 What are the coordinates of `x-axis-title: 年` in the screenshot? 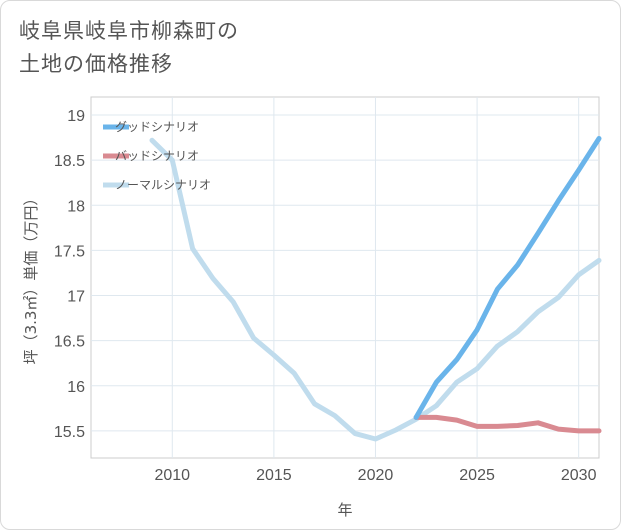 It's located at (344, 510).